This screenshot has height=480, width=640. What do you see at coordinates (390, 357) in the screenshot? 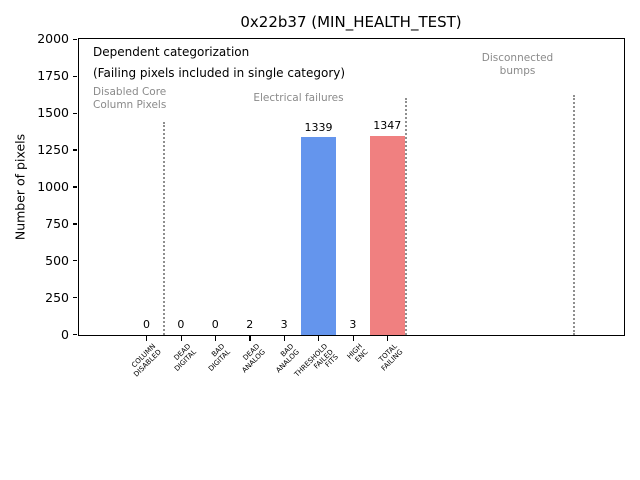
I see `x-tick-label: TOTAL FAILING` at bounding box center [390, 357].